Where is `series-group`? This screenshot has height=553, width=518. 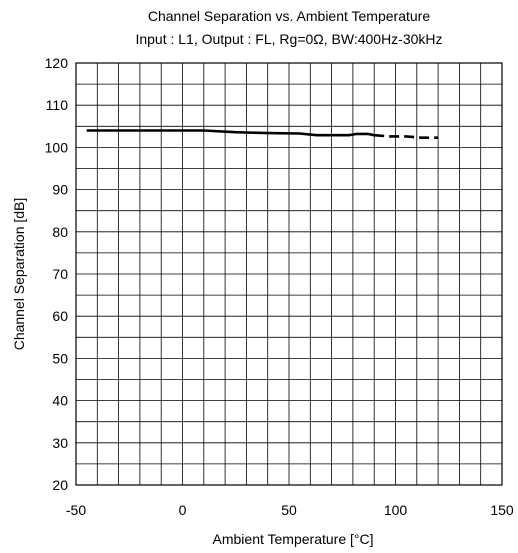 series-group is located at coordinates (262, 134).